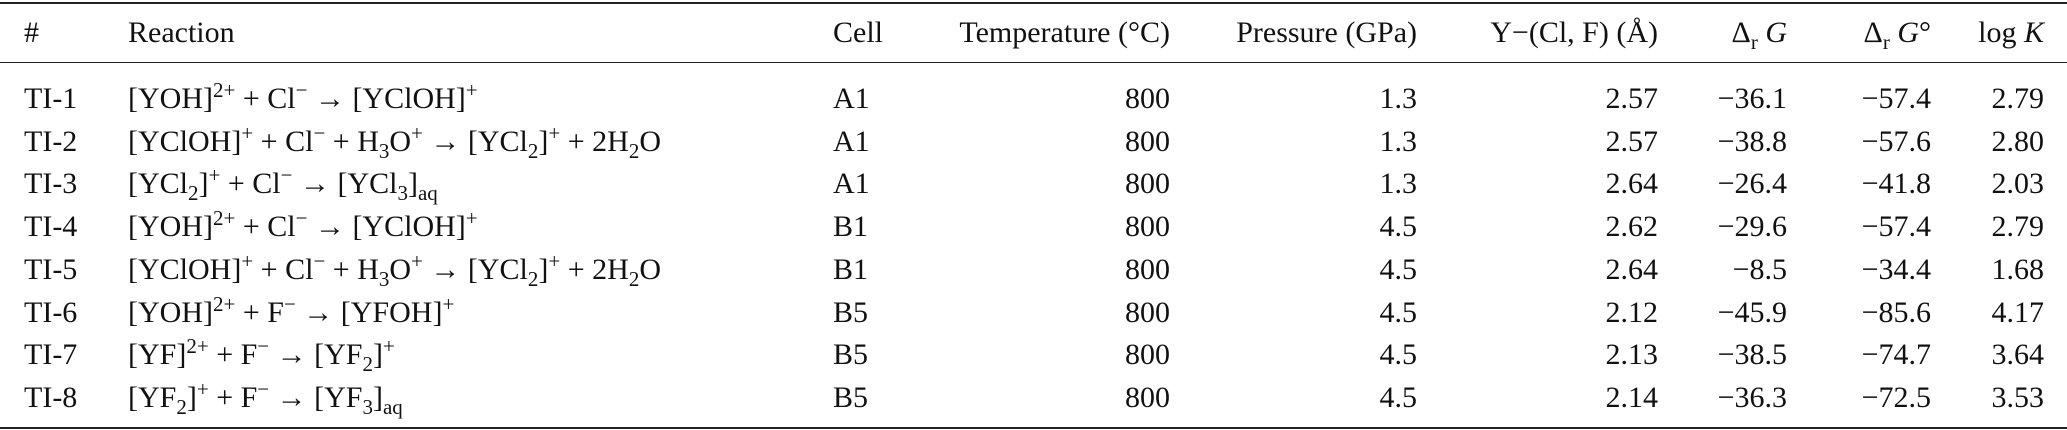  I want to click on table-cell: 2.57, so click(1632, 98).